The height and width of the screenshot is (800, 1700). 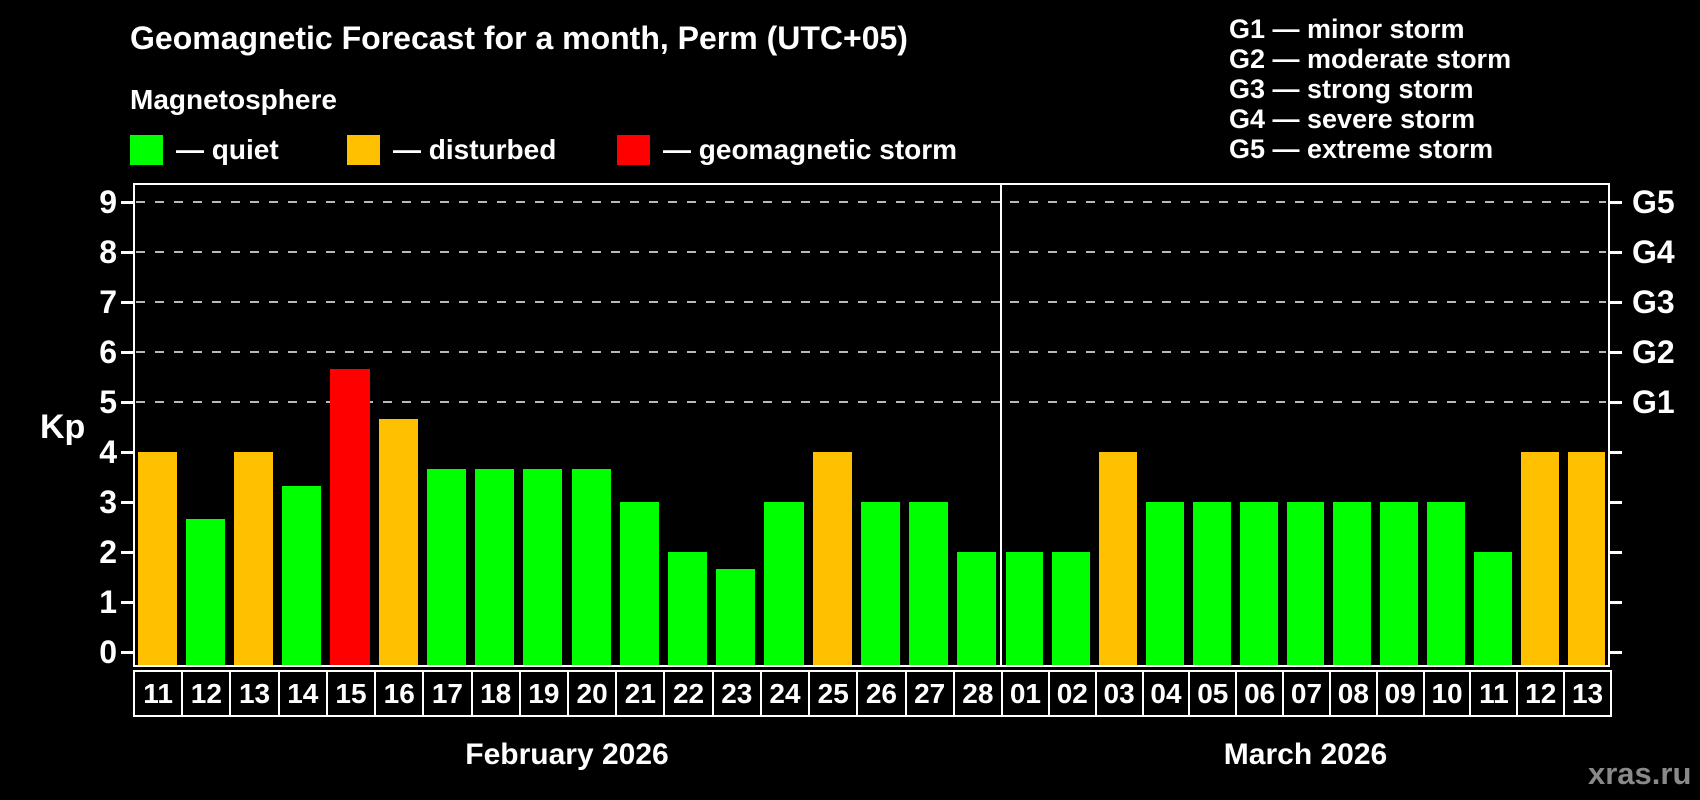 I want to click on g-level-label-g5: G5, so click(x=1653, y=202).